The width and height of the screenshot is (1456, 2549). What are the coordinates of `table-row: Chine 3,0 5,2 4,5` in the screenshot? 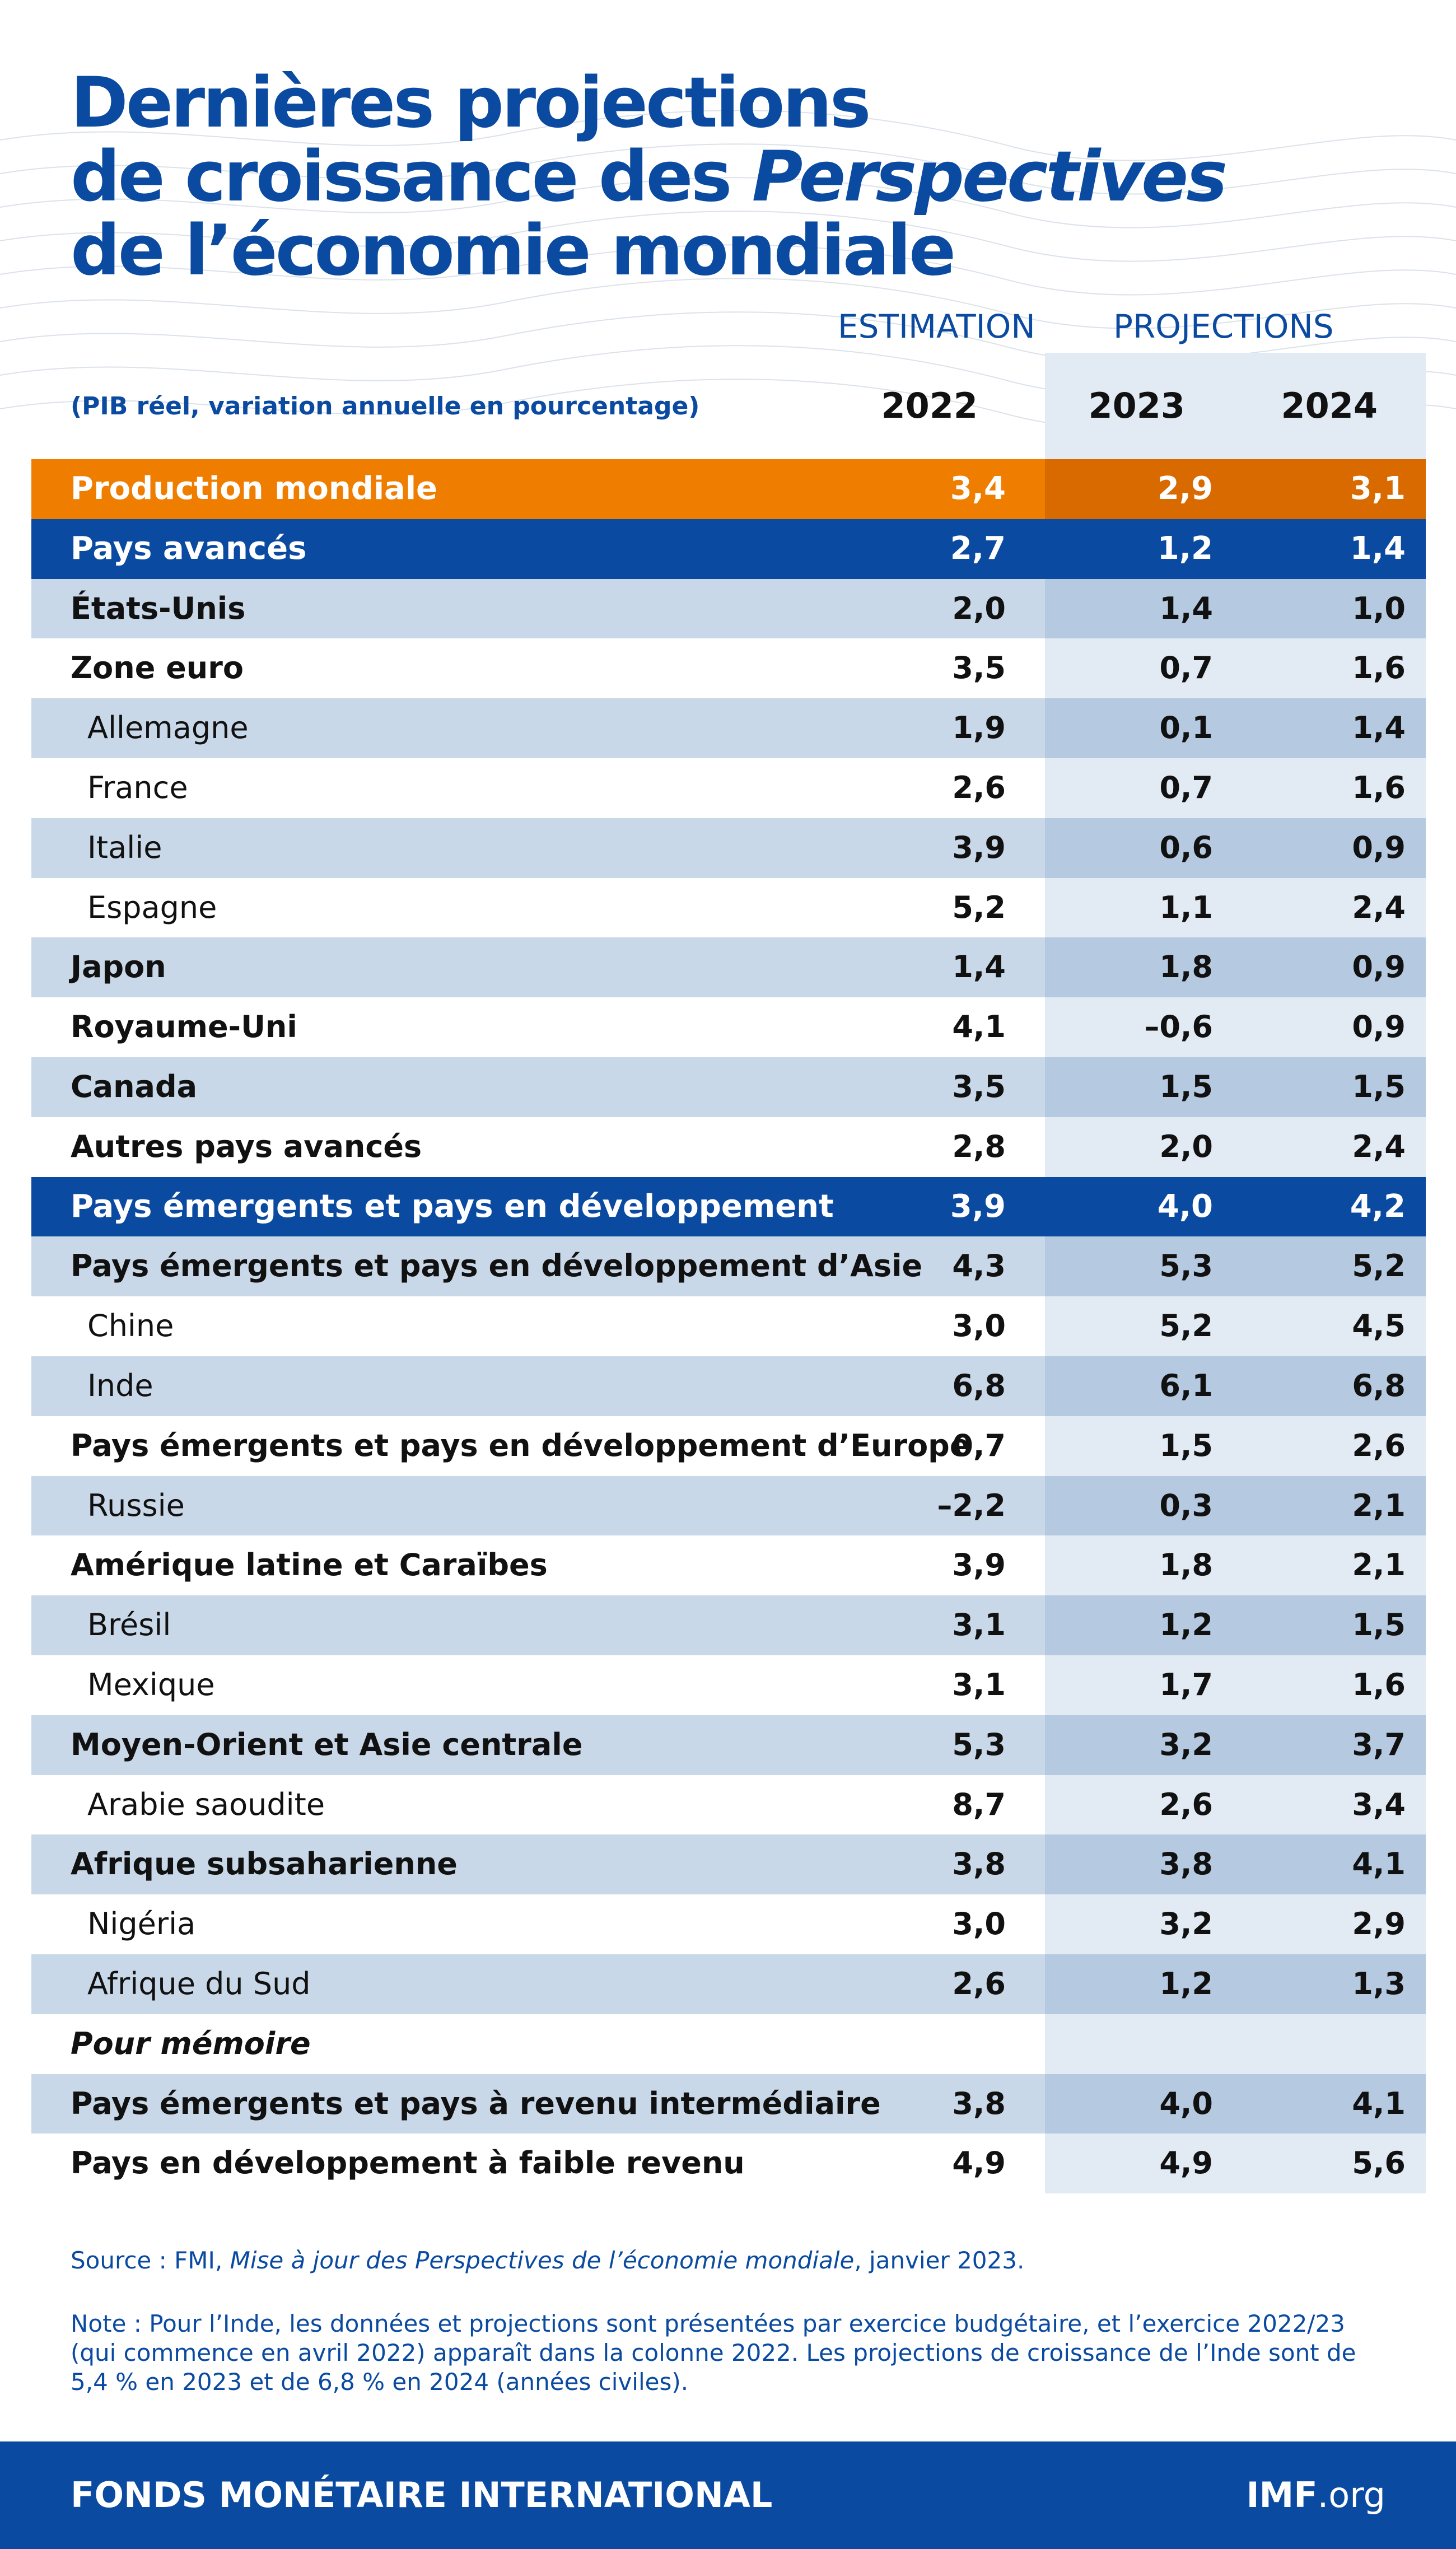 It's located at (728, 1326).